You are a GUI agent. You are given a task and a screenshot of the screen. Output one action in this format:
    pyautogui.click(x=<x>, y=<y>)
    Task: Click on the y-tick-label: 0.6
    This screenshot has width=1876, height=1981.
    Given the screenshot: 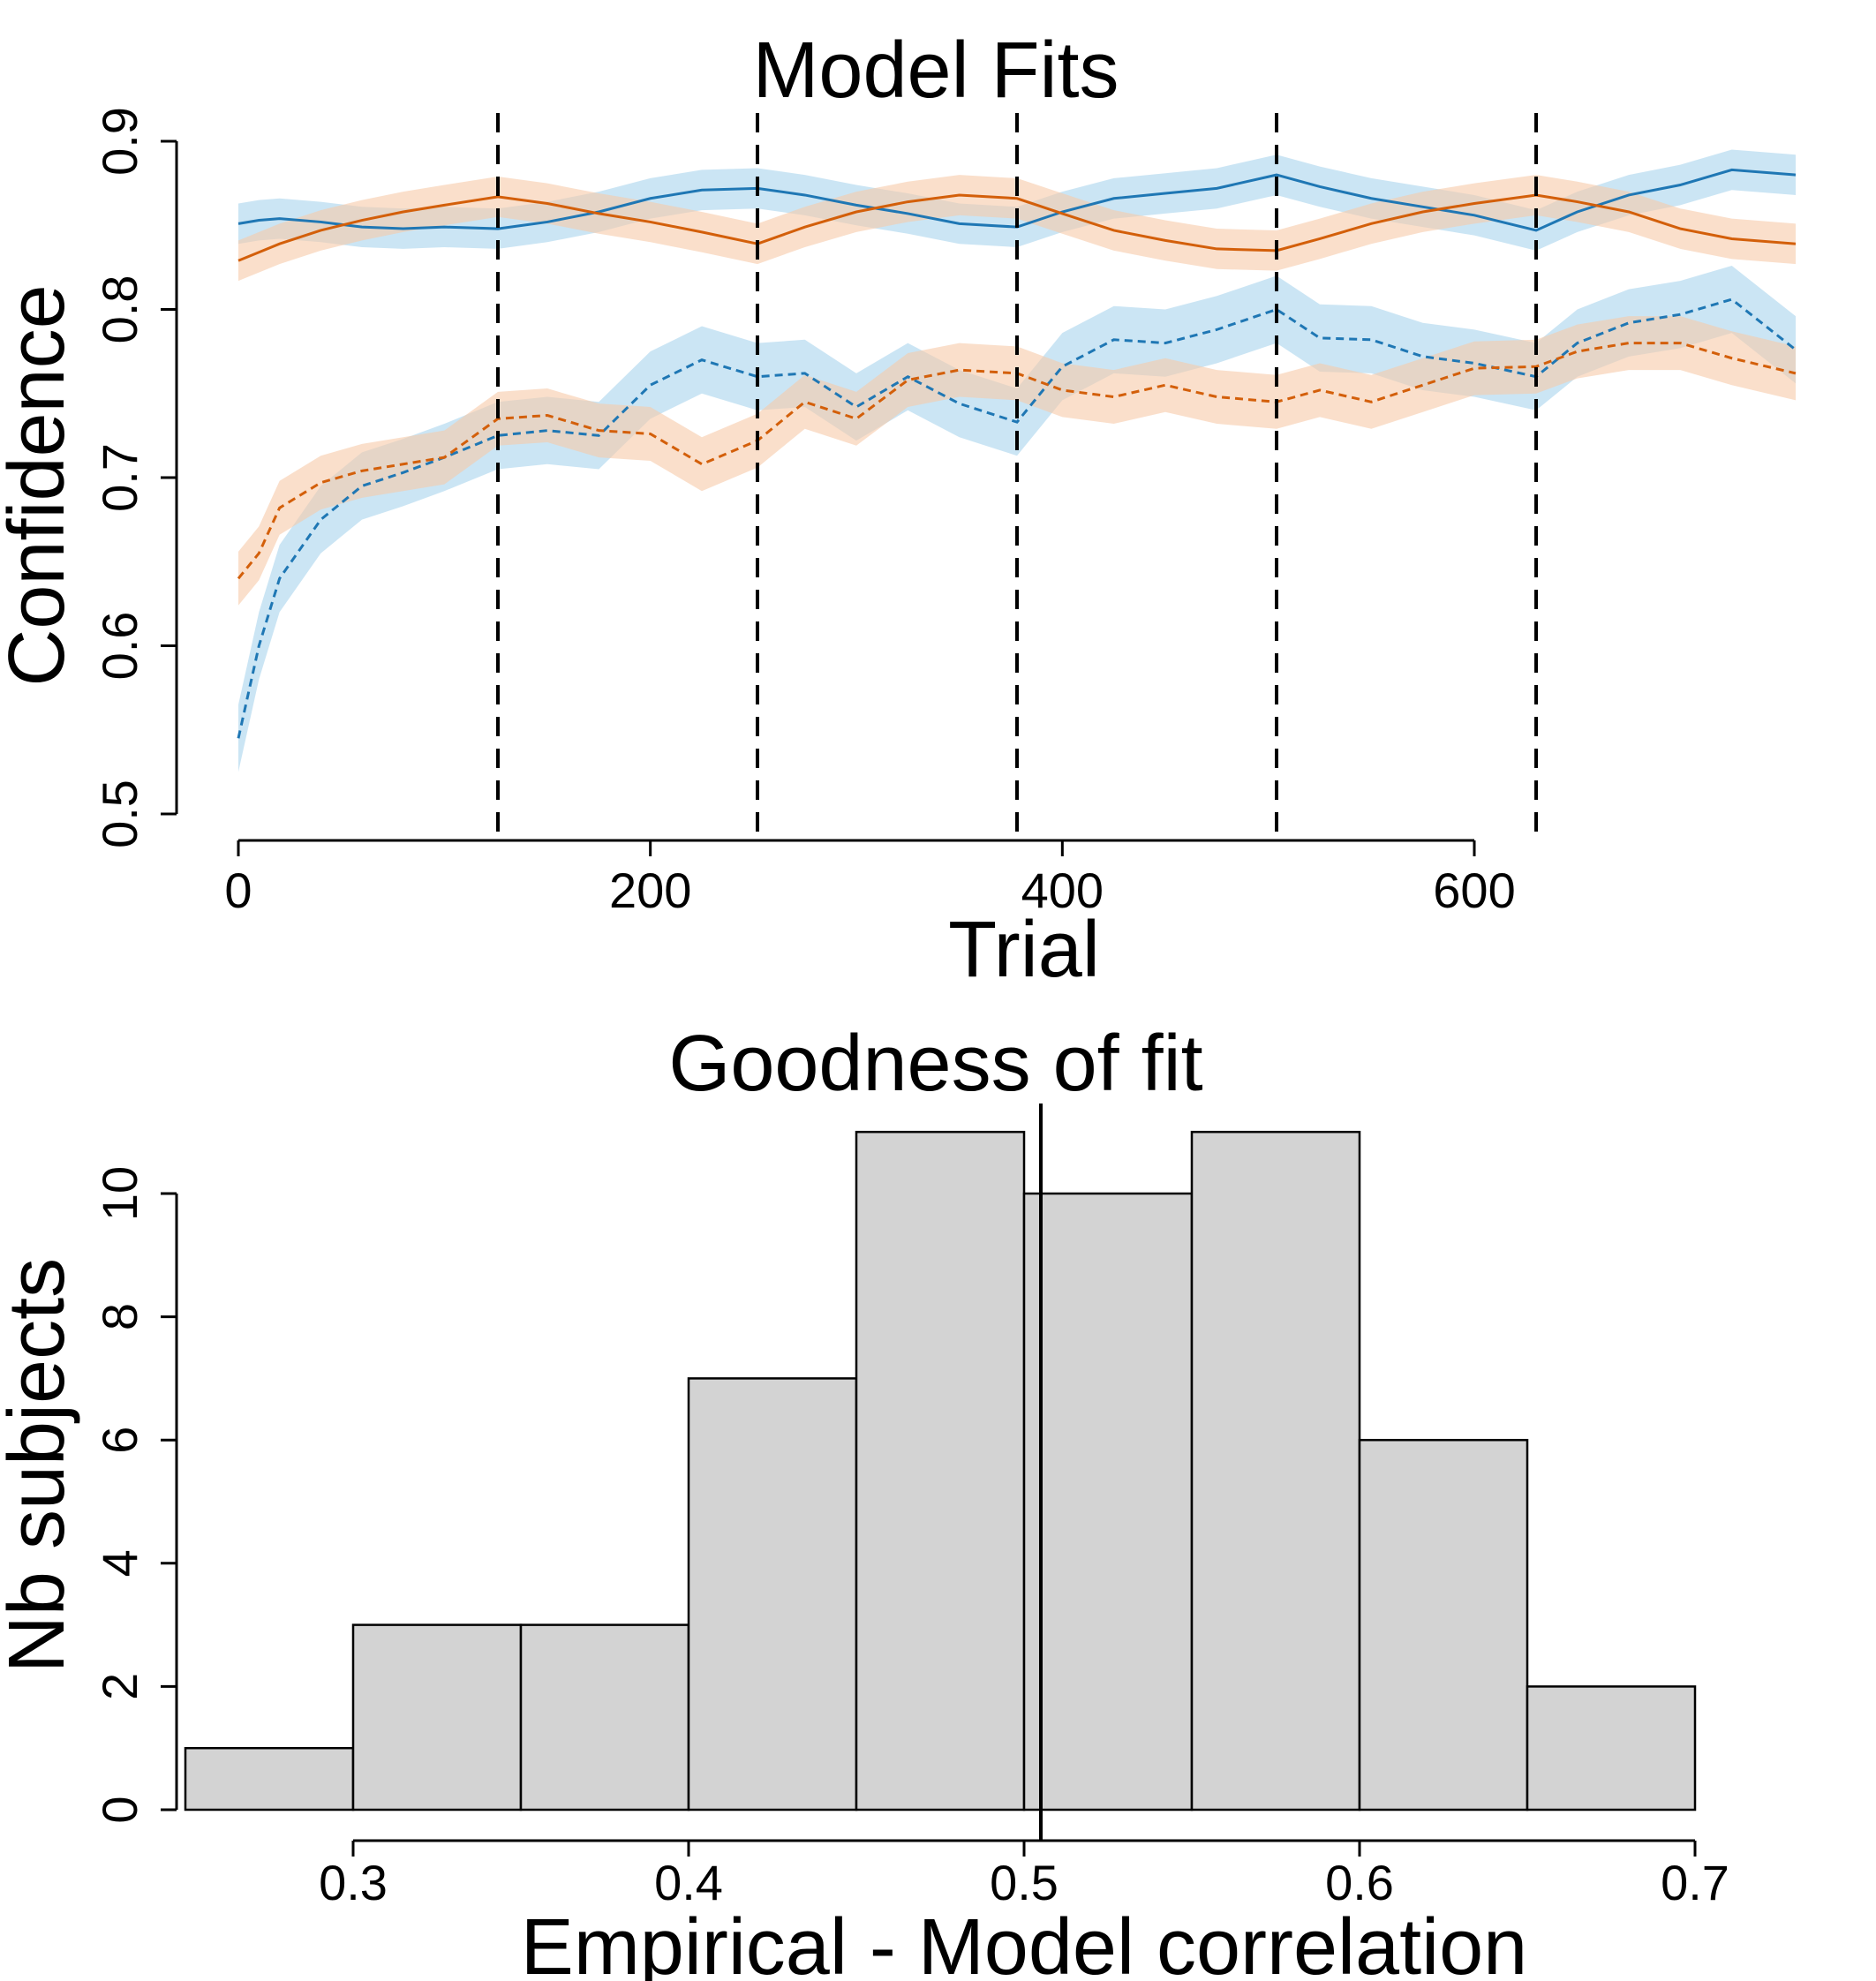 What is the action you would take?
    pyautogui.click(x=119, y=646)
    